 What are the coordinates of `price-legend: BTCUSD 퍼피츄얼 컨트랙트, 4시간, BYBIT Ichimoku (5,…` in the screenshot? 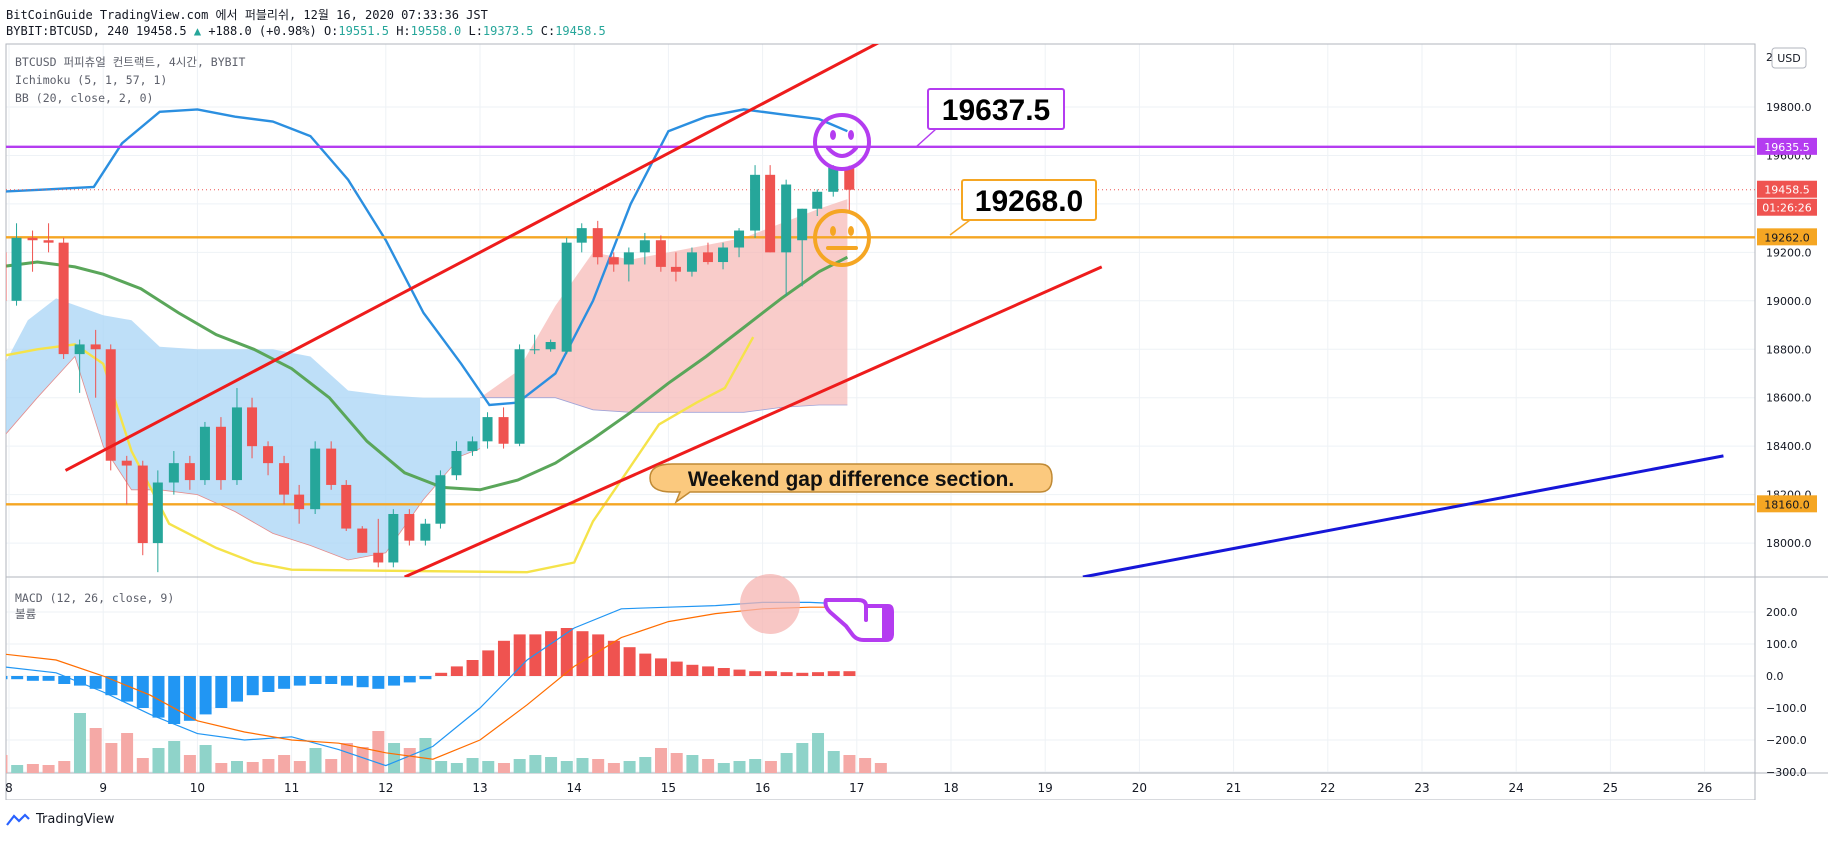 It's located at (130, 80).